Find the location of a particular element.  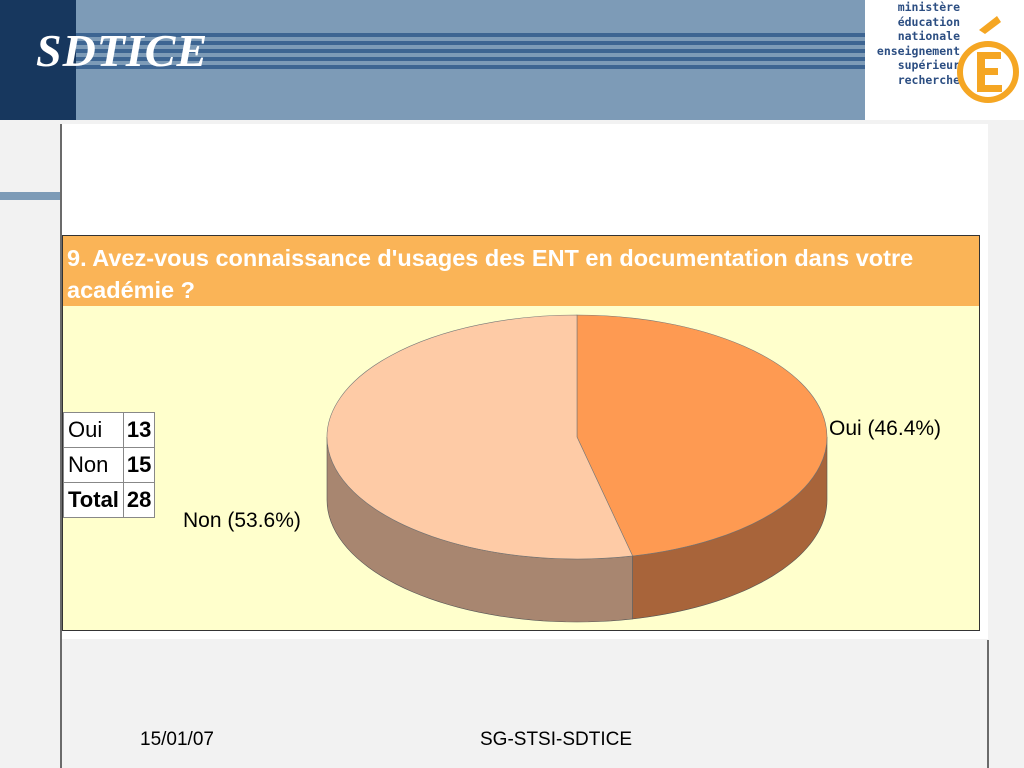

logo-line: ministère is located at coordinates (928, 7).